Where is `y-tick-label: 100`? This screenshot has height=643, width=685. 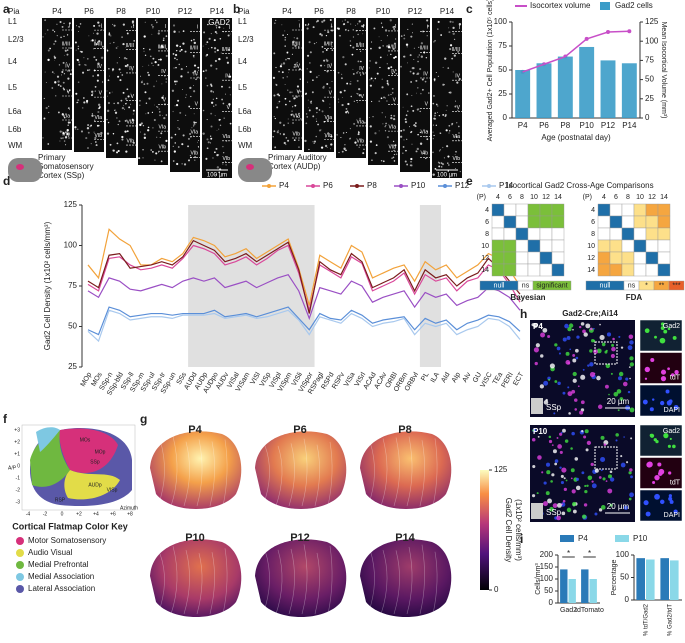
y-tick-label: 100 is located at coordinates (652, 40).